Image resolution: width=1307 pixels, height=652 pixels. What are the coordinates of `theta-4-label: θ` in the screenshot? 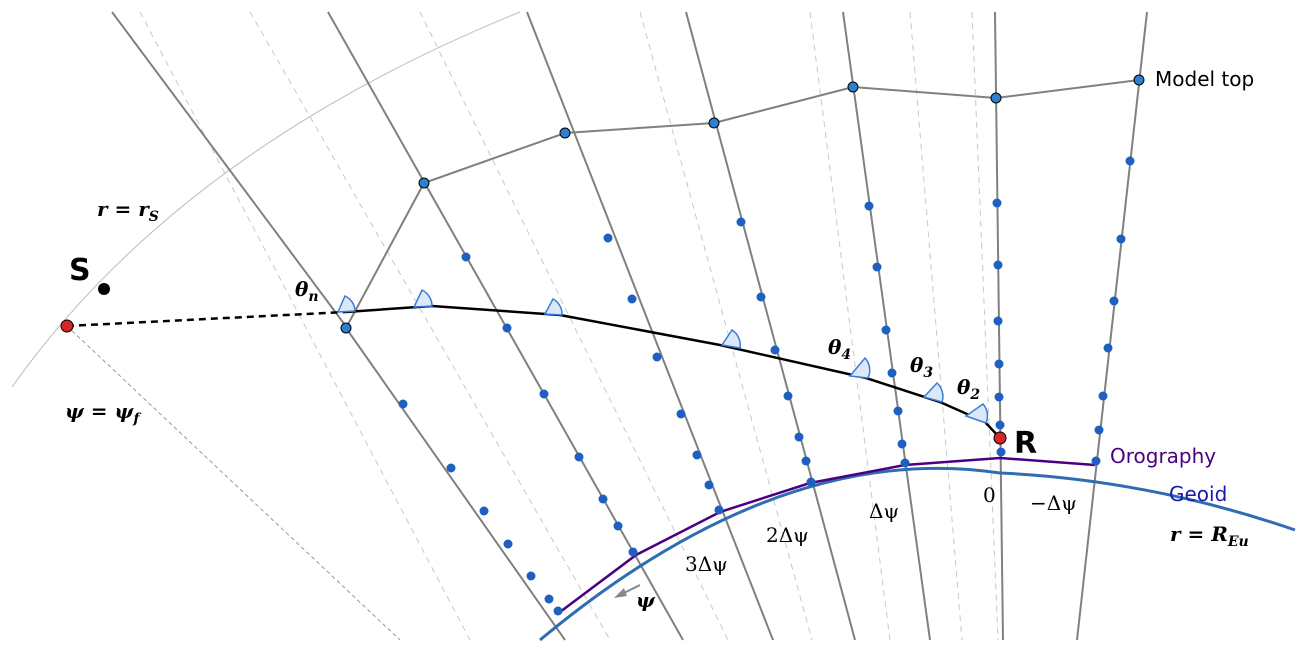 It's located at (835, 347).